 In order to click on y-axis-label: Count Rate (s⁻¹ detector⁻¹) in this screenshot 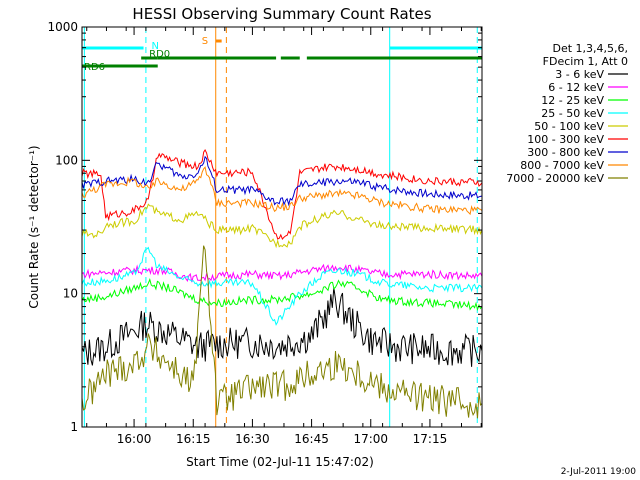, I will do `click(34, 226)`.